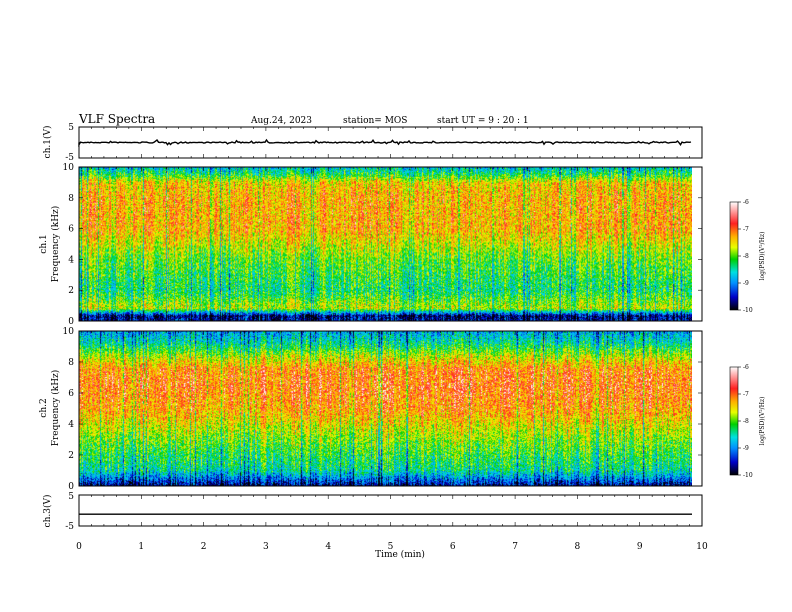  Describe the element at coordinates (762, 421) in the screenshot. I see `ch2-colorbar-label: log(PSD)(V²/Hz)` at that location.